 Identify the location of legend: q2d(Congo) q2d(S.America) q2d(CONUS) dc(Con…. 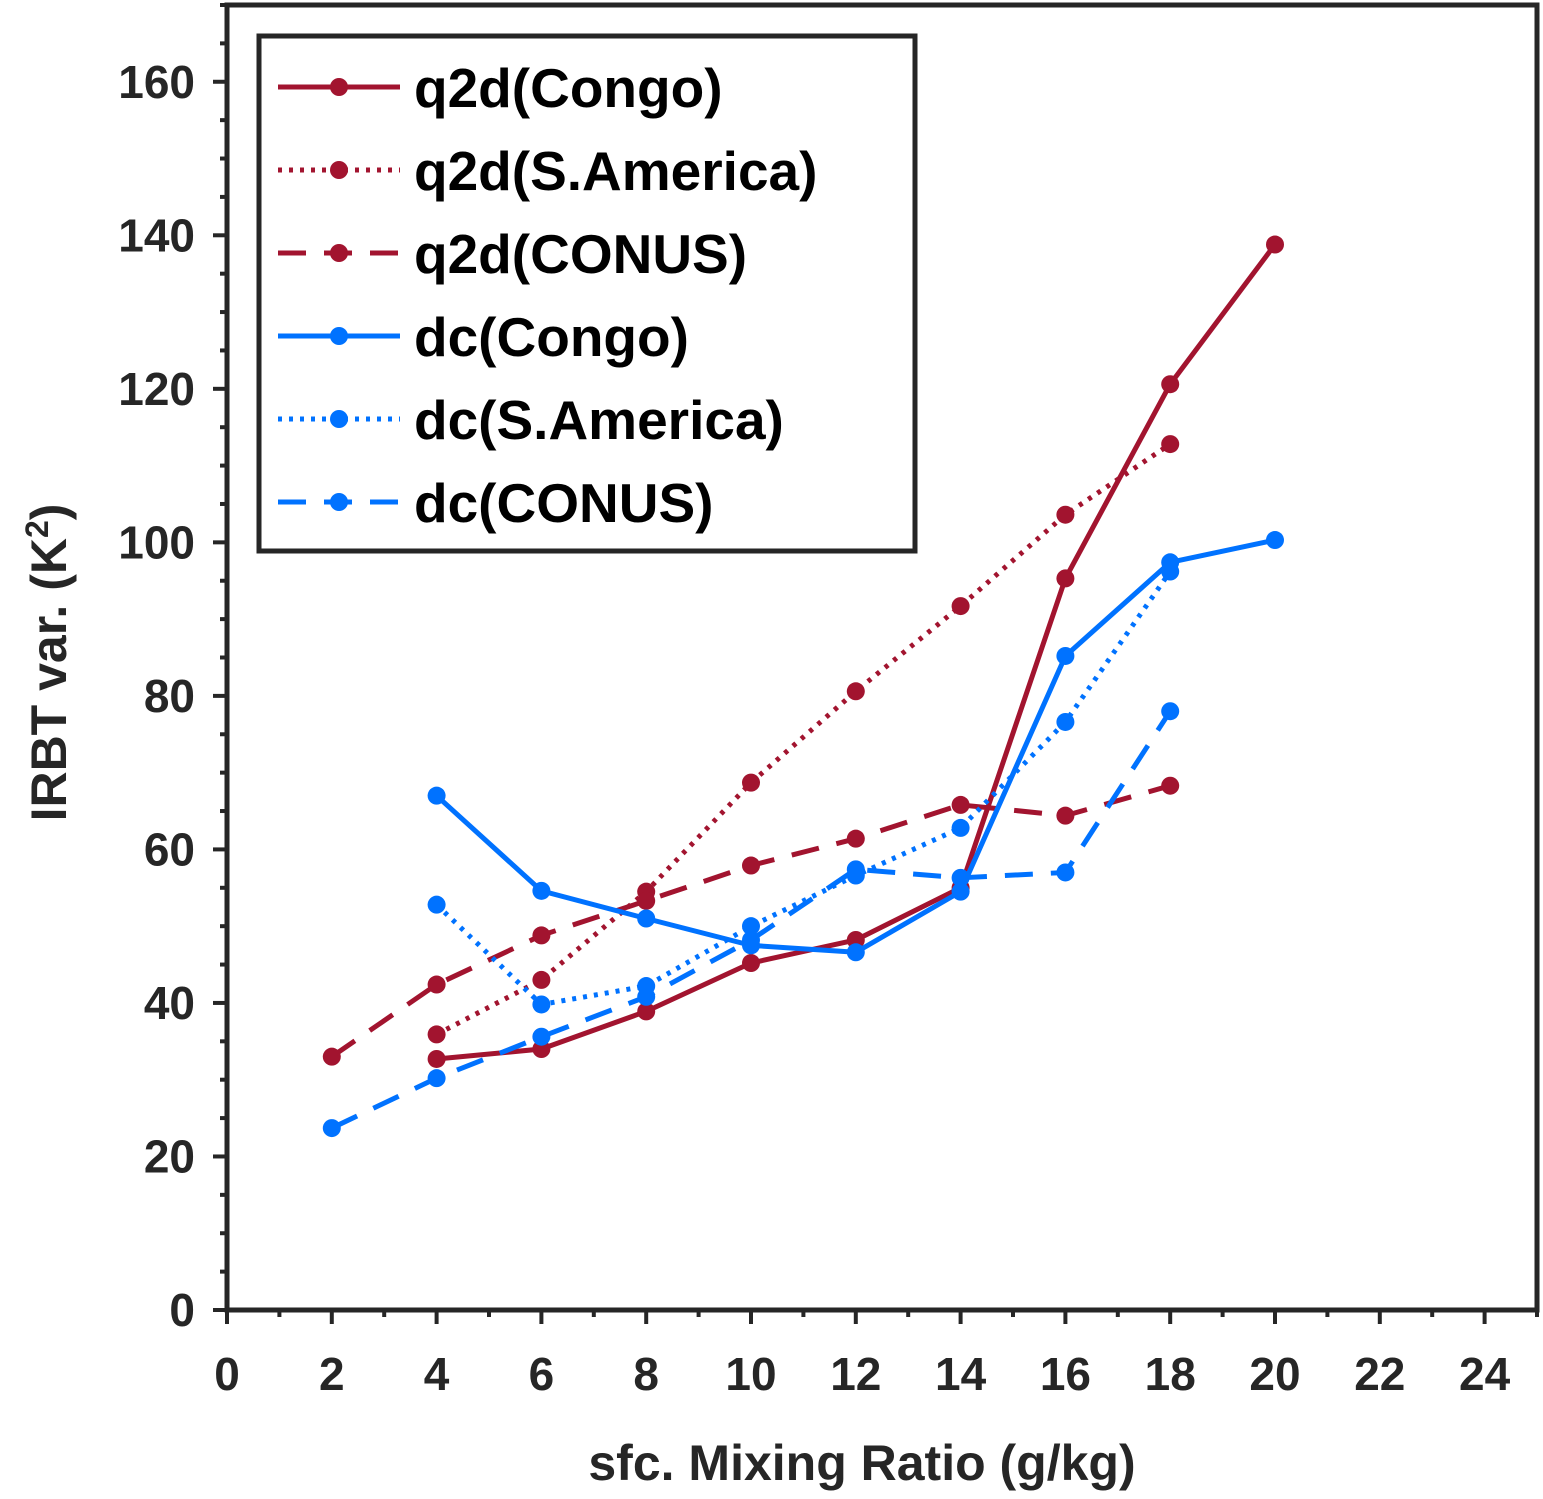
(587, 293).